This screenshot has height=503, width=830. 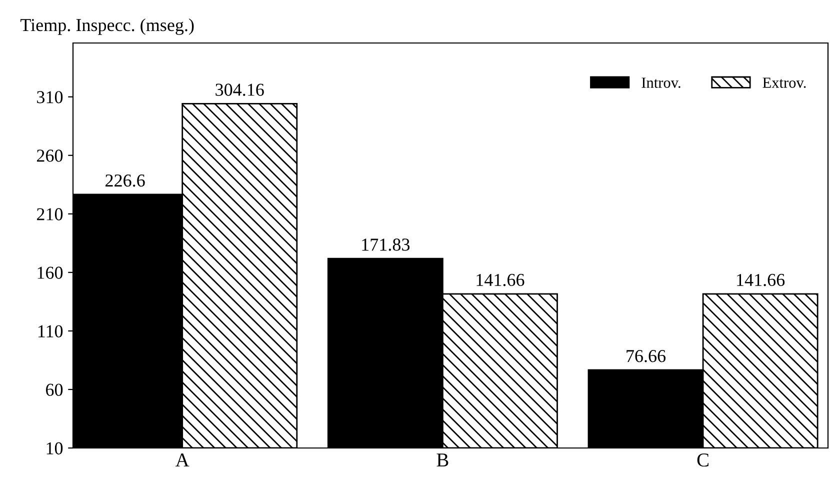 I want to click on y-tick-label: 310, so click(x=50, y=97).